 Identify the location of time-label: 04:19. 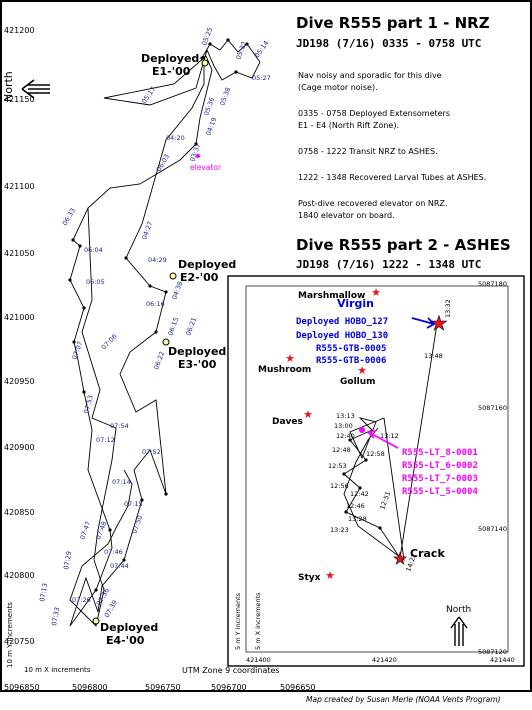
(211, 126).